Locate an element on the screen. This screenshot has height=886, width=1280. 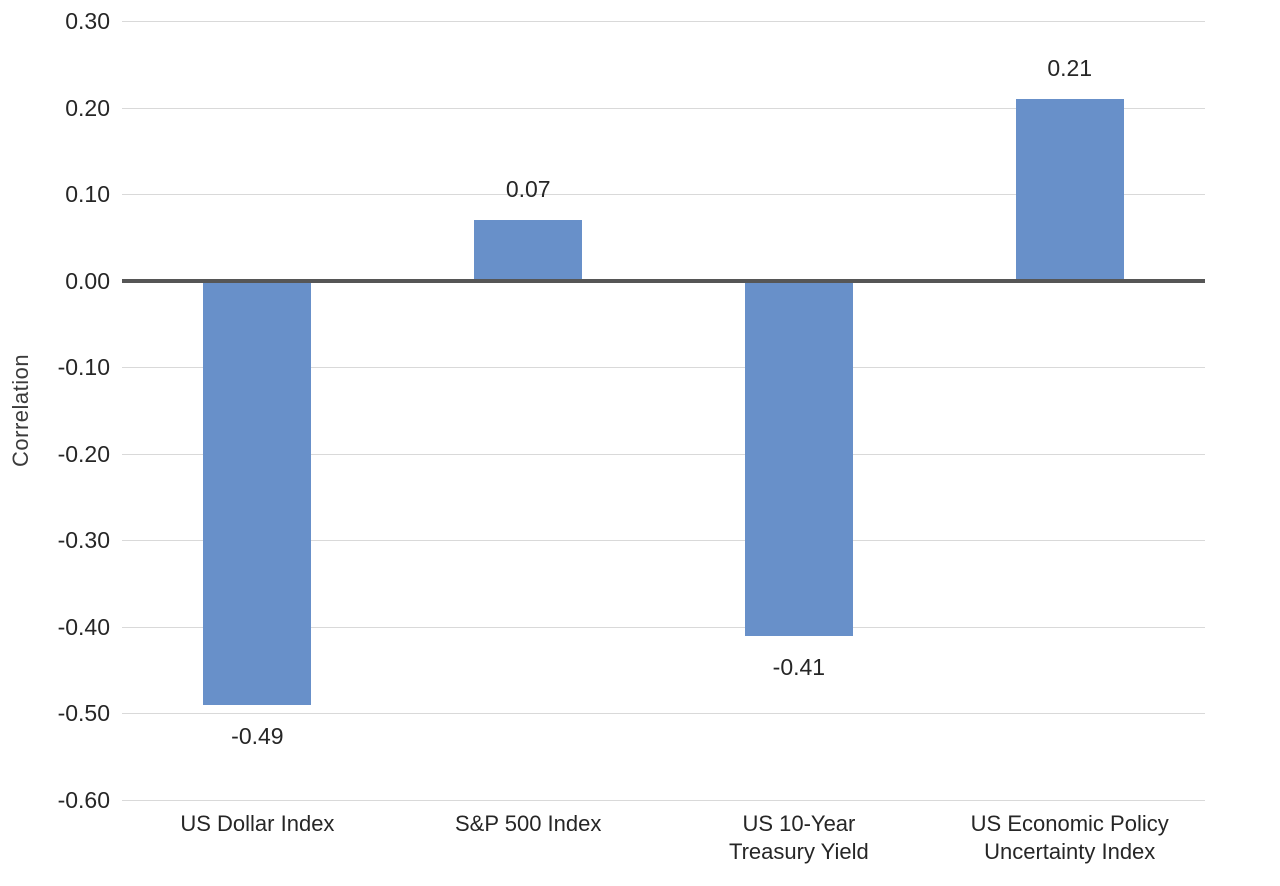
category-label: US 10-Year Treasury Yield is located at coordinates (799, 838).